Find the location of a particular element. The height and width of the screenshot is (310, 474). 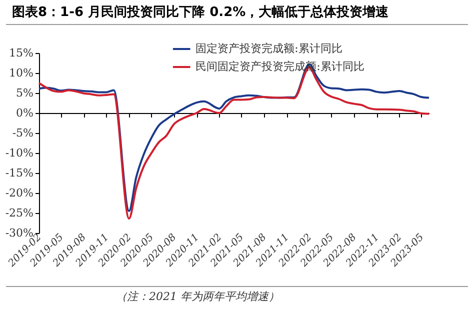

chart-title: 图表8：1-6 月民间投资同比下降 0.2%，大幅低于总体投资增速 is located at coordinates (237, 12).